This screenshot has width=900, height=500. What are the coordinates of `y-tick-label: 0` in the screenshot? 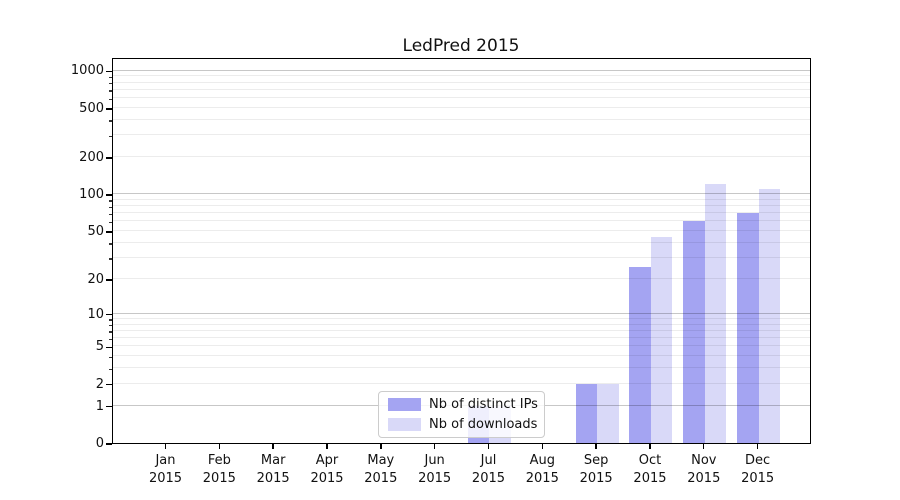 It's located at (99, 443).